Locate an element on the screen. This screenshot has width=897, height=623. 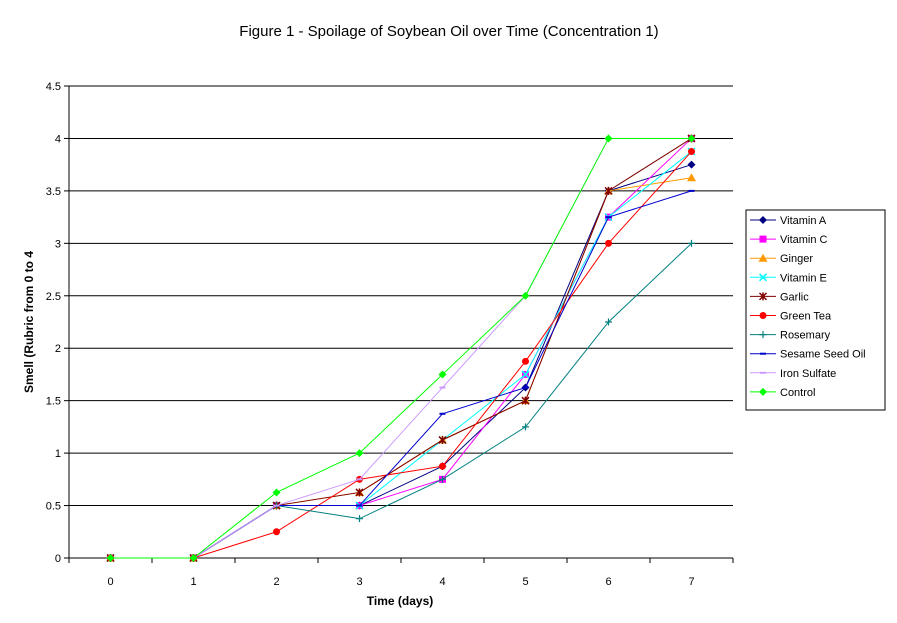
legend-label: Vitamin E is located at coordinates (803, 278).